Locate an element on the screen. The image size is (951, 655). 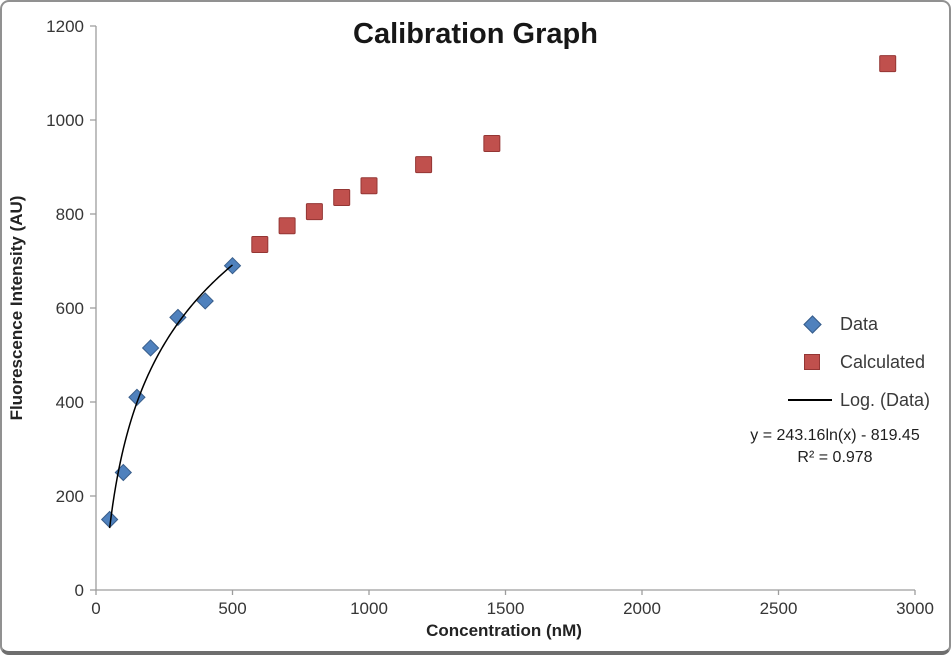
legend: Data Calculated Log. (Data) is located at coordinates (859, 362).